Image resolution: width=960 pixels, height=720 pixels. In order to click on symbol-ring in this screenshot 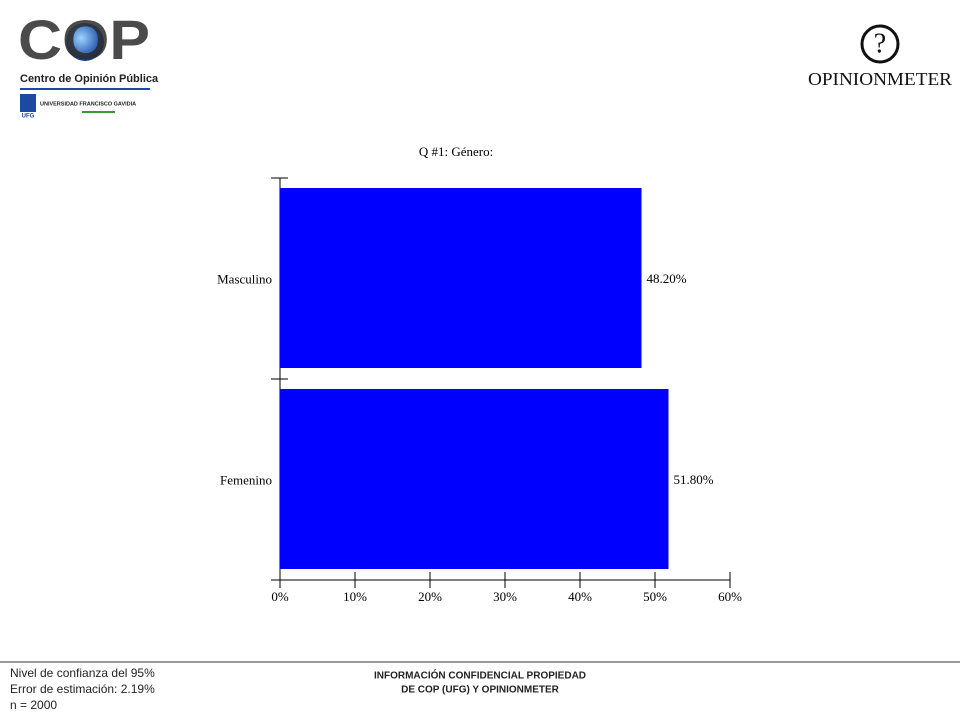, I will do `click(880, 44)`.